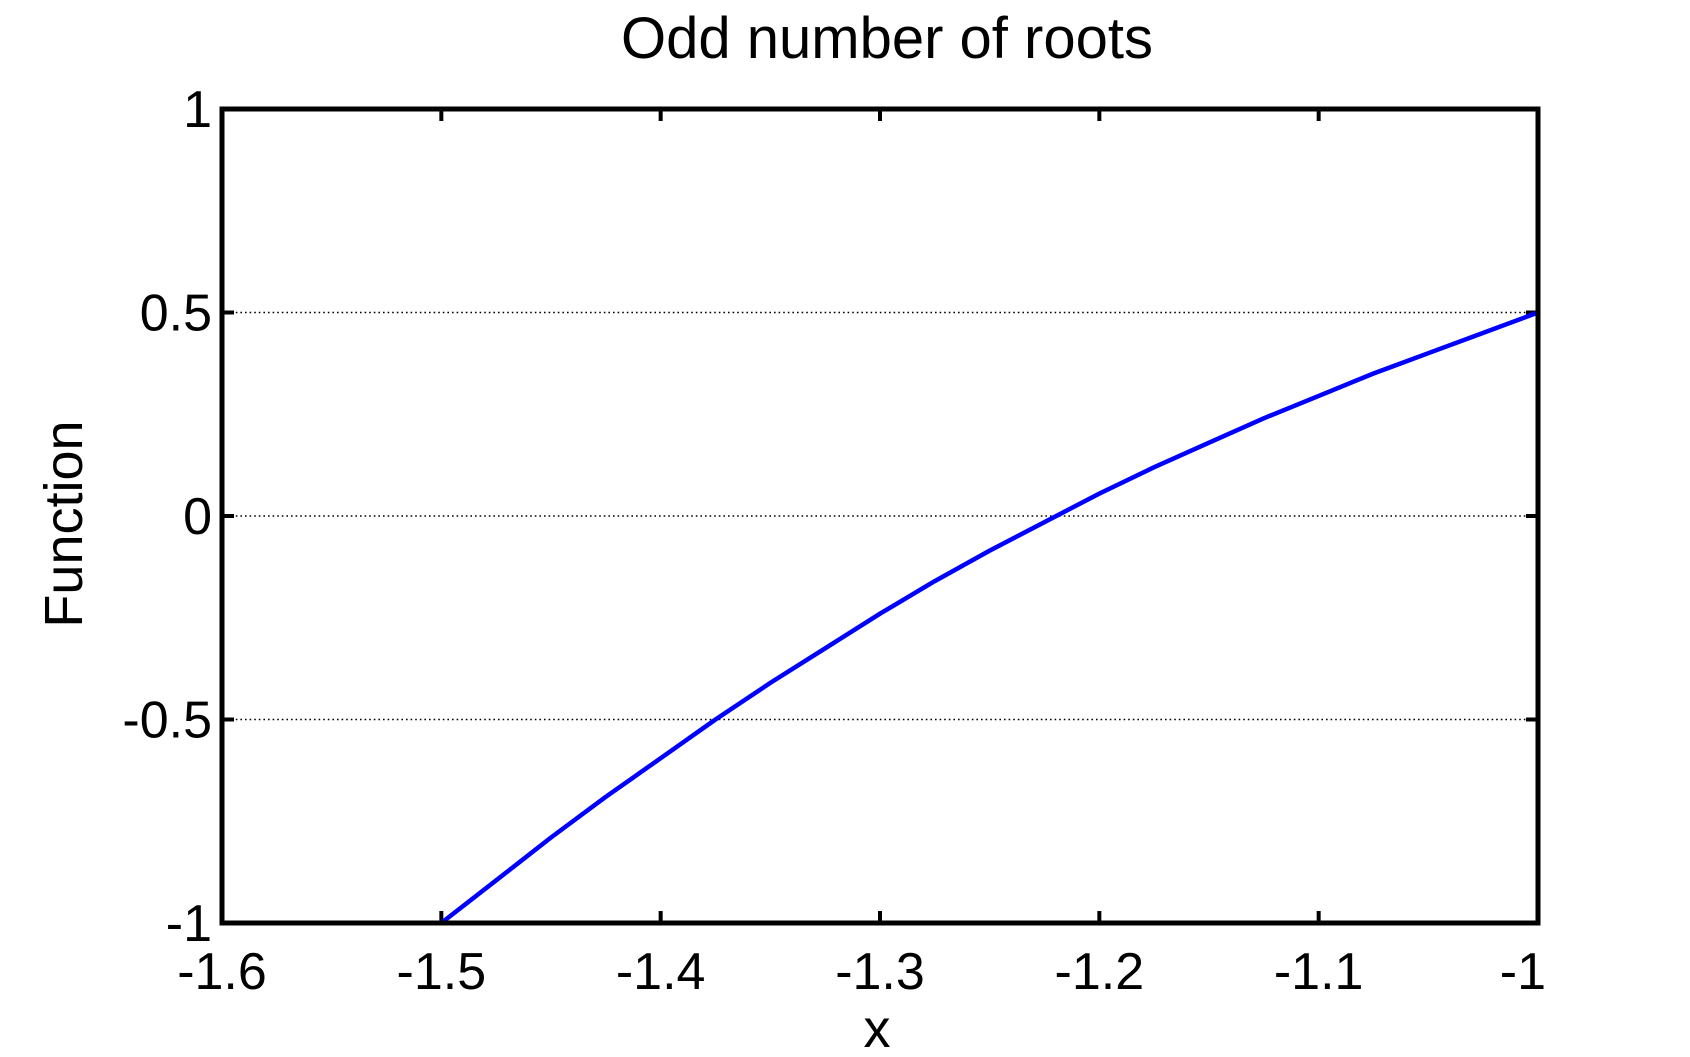  Describe the element at coordinates (189, 924) in the screenshot. I see `y-tick-label: -1` at that location.